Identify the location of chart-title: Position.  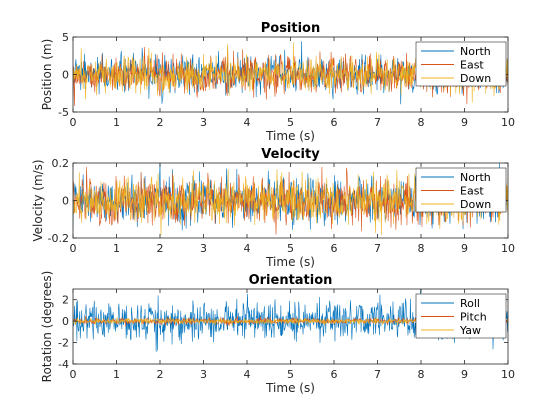
(291, 28).